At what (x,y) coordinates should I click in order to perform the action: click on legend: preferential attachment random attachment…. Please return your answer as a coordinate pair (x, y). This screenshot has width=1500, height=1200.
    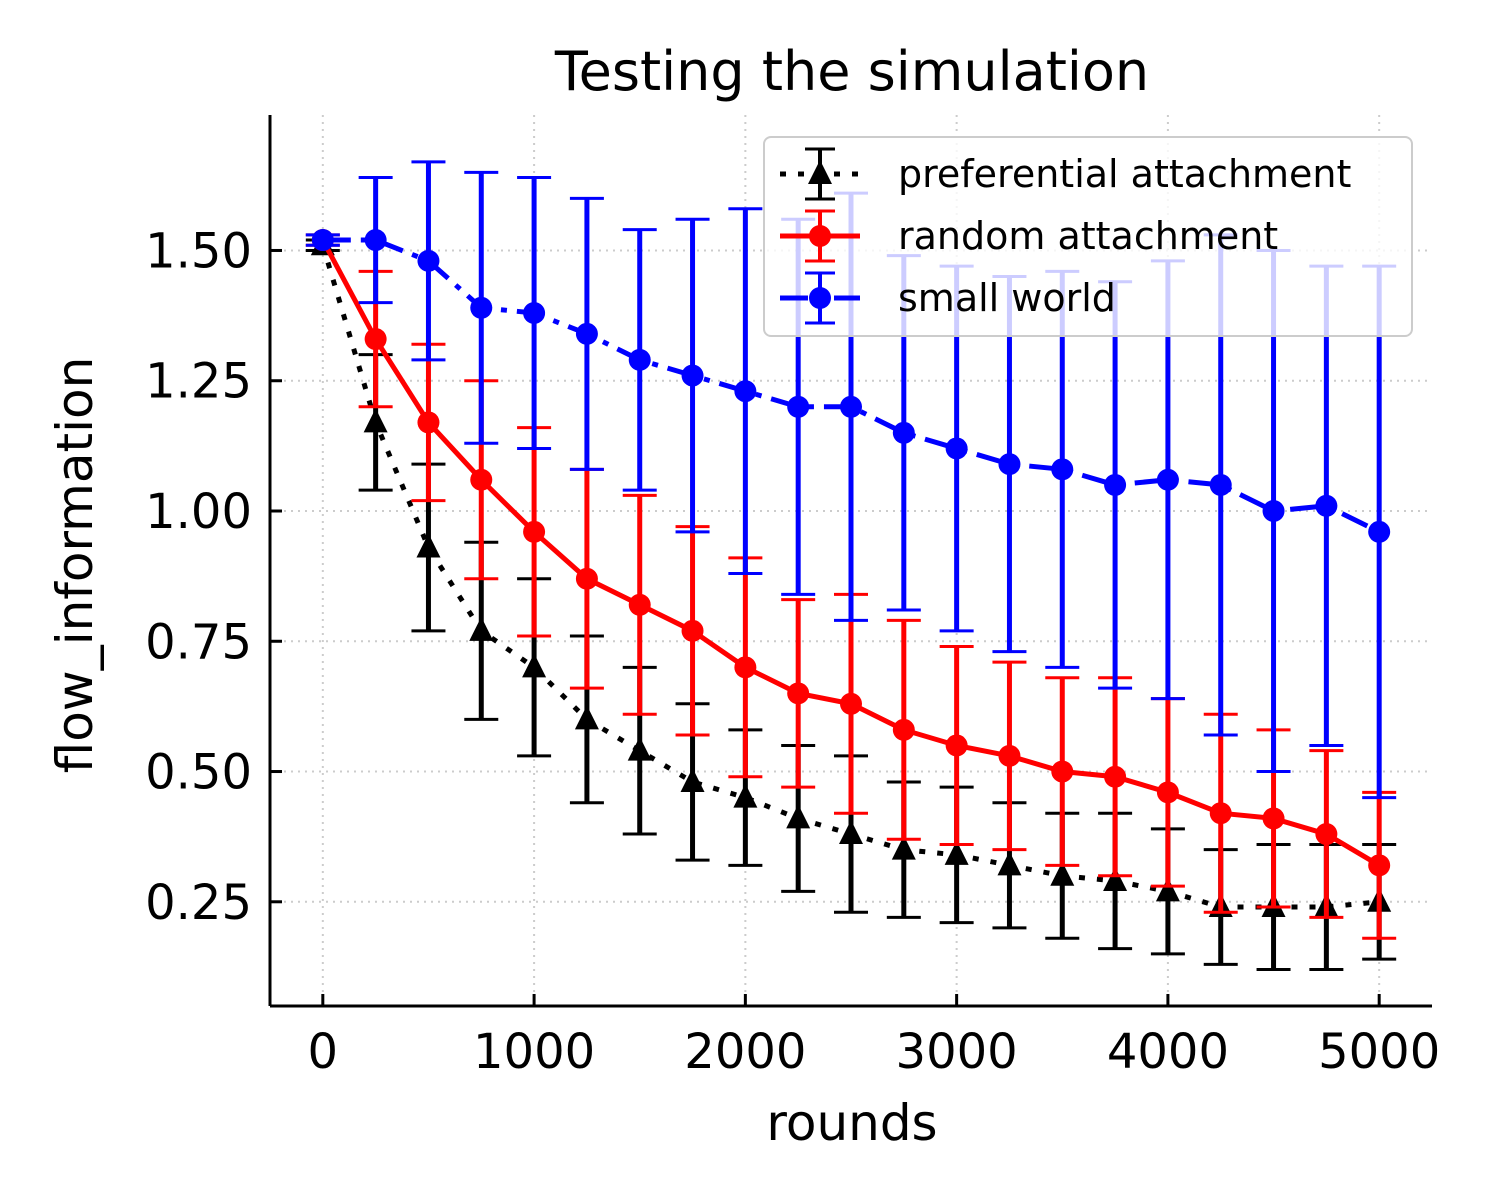
    Looking at the image, I should click on (1088, 236).